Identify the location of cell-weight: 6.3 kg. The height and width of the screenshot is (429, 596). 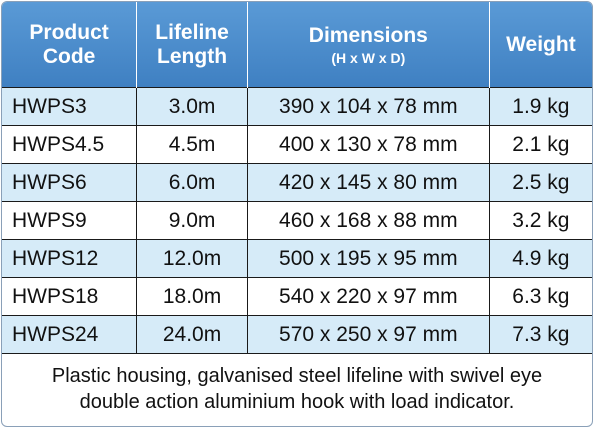
(540, 296).